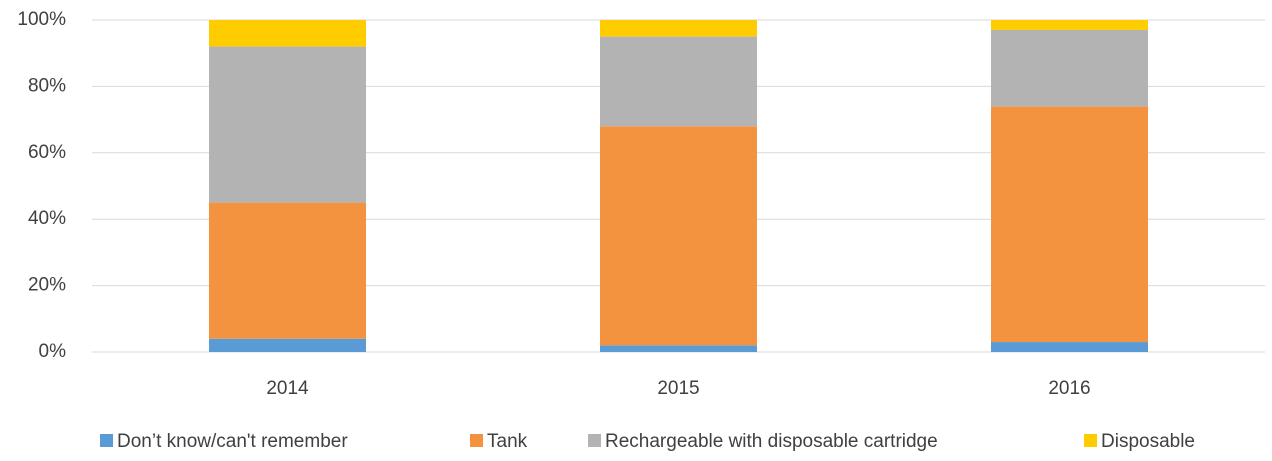 The image size is (1272, 461). Describe the element at coordinates (771, 441) in the screenshot. I see `legend-label: Rechargeable with disposable cartridge` at that location.